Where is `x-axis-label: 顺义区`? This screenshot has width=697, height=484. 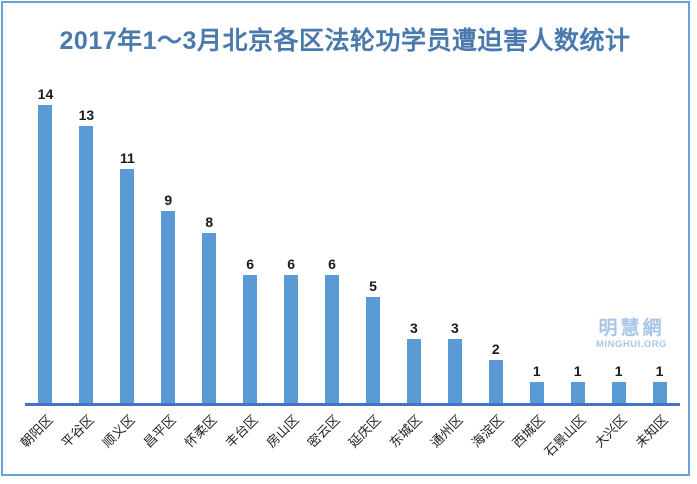 x-axis-label: 顺义区 is located at coordinates (119, 431).